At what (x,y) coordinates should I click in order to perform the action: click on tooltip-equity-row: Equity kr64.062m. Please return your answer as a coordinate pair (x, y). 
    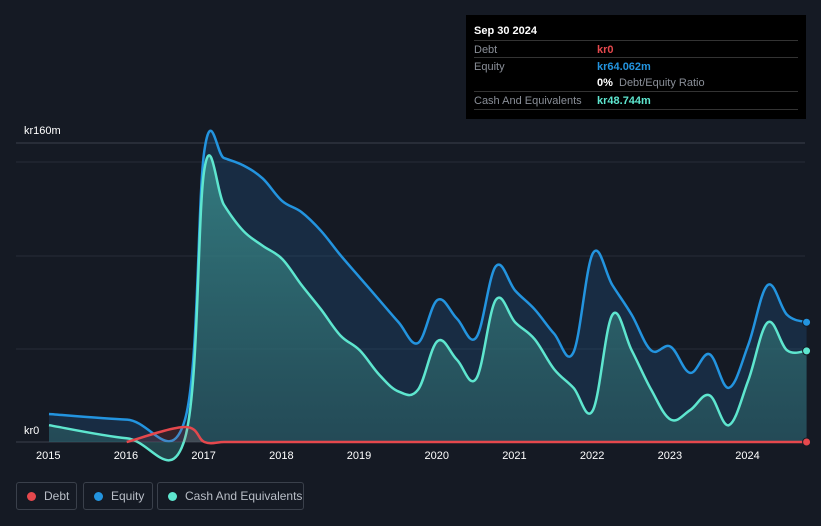
    Looking at the image, I should click on (636, 66).